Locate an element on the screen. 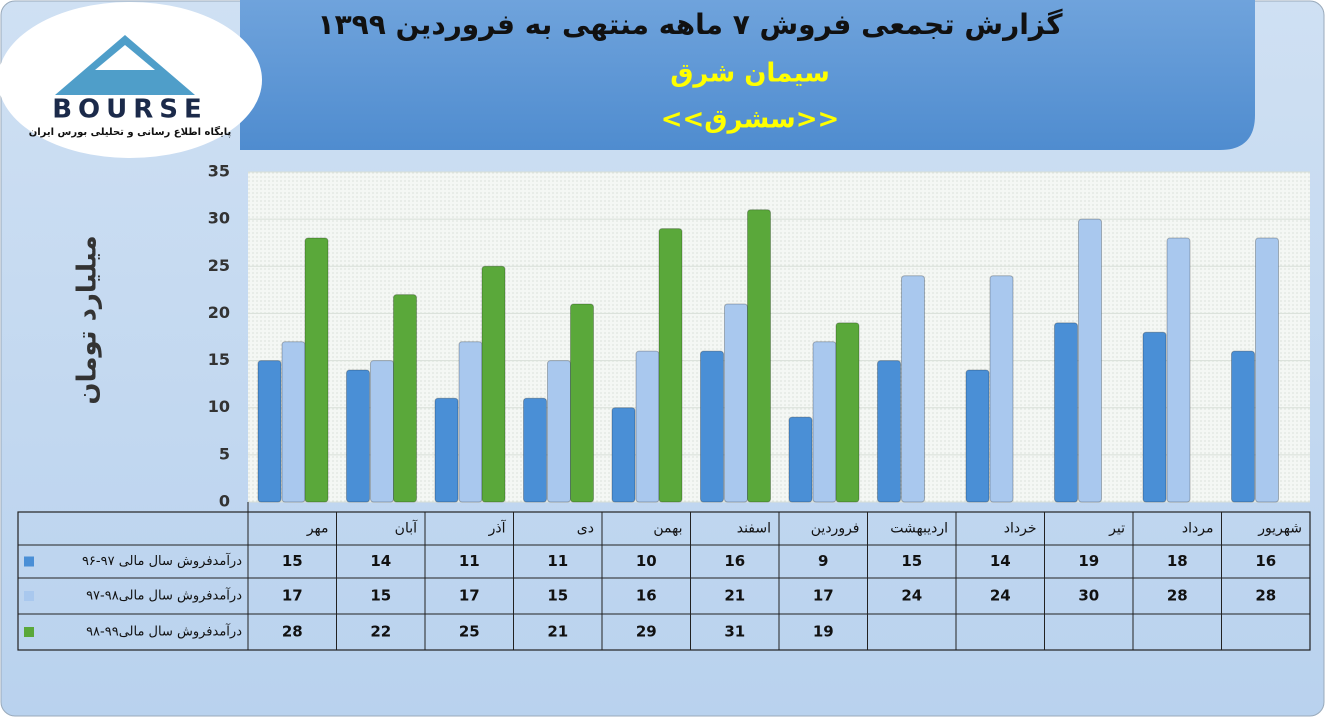 This screenshot has width=1325, height=717. chart-subtitle: سیمان شرق is located at coordinates (750, 74).